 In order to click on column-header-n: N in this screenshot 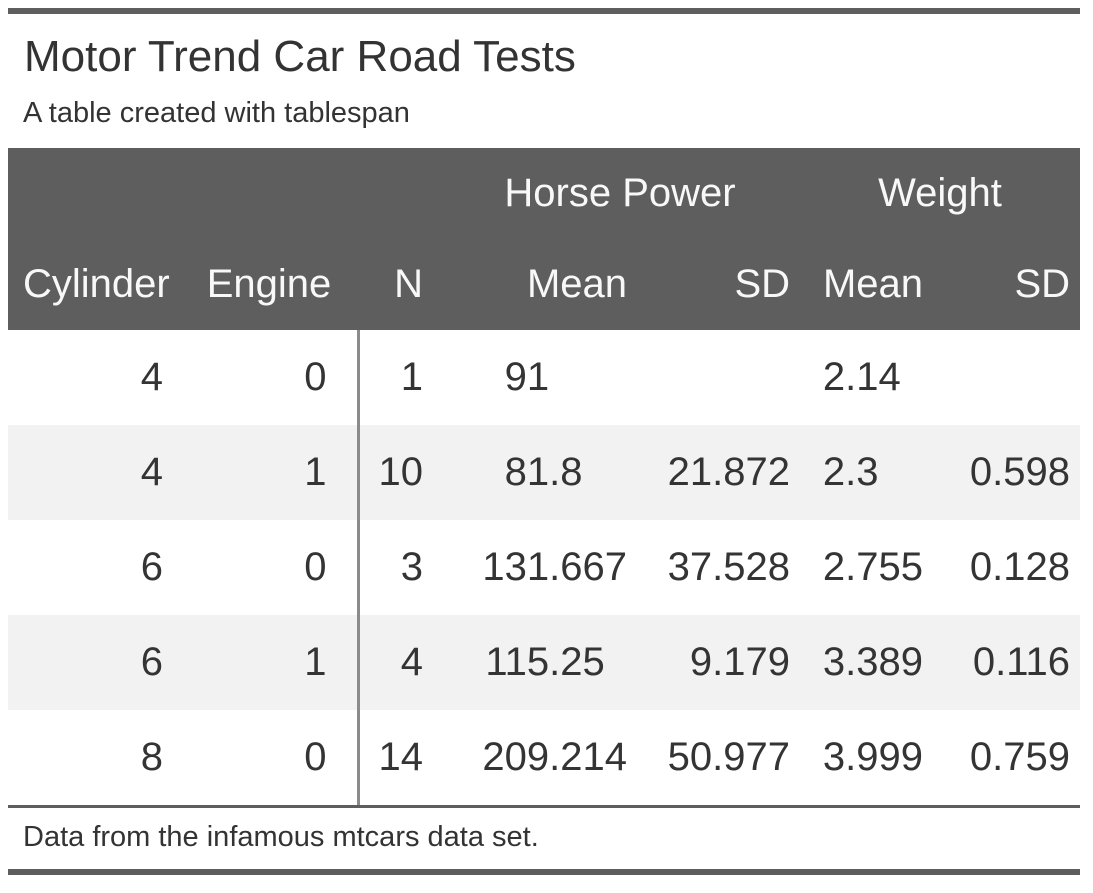, I will do `click(399, 284)`.